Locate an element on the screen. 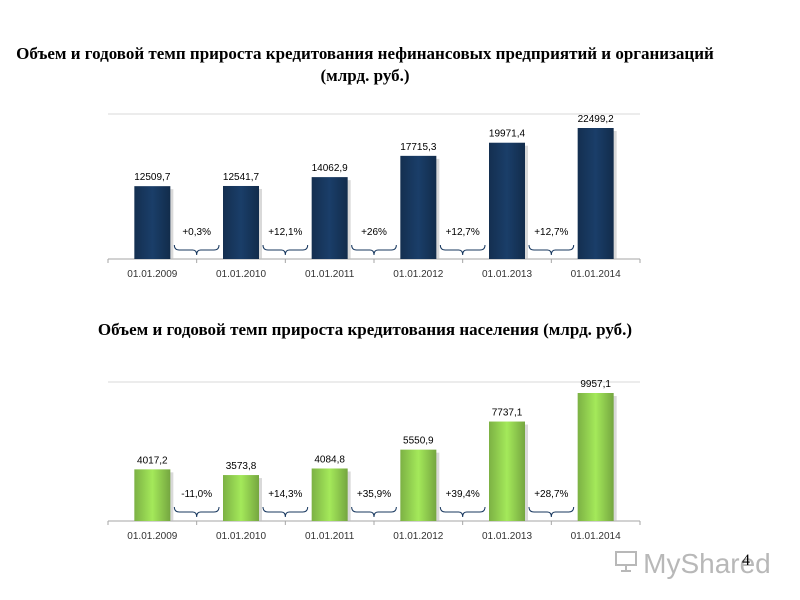 The width and height of the screenshot is (800, 600). growth-label: +0,3% is located at coordinates (196, 232).